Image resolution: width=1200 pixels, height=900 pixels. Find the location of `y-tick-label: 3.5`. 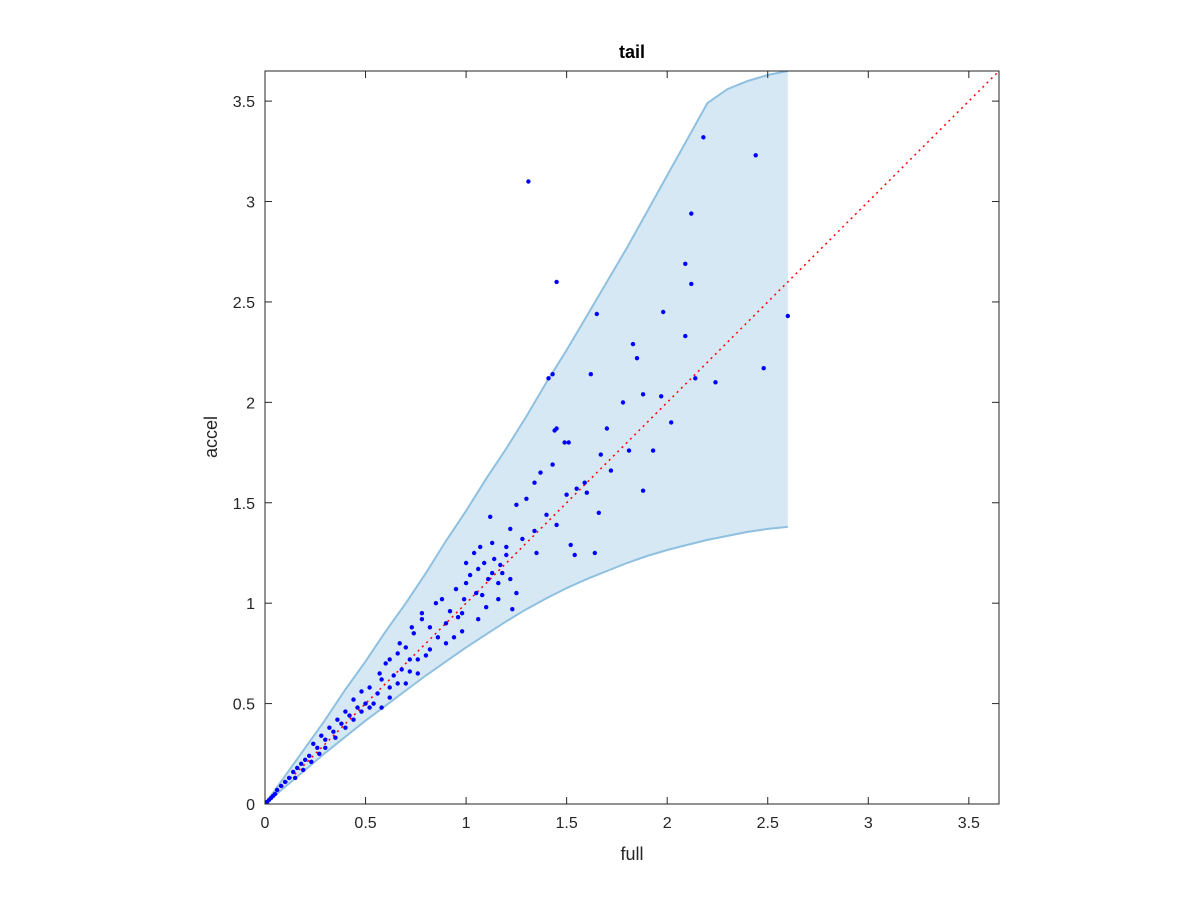

y-tick-label: 3.5 is located at coordinates (244, 102).